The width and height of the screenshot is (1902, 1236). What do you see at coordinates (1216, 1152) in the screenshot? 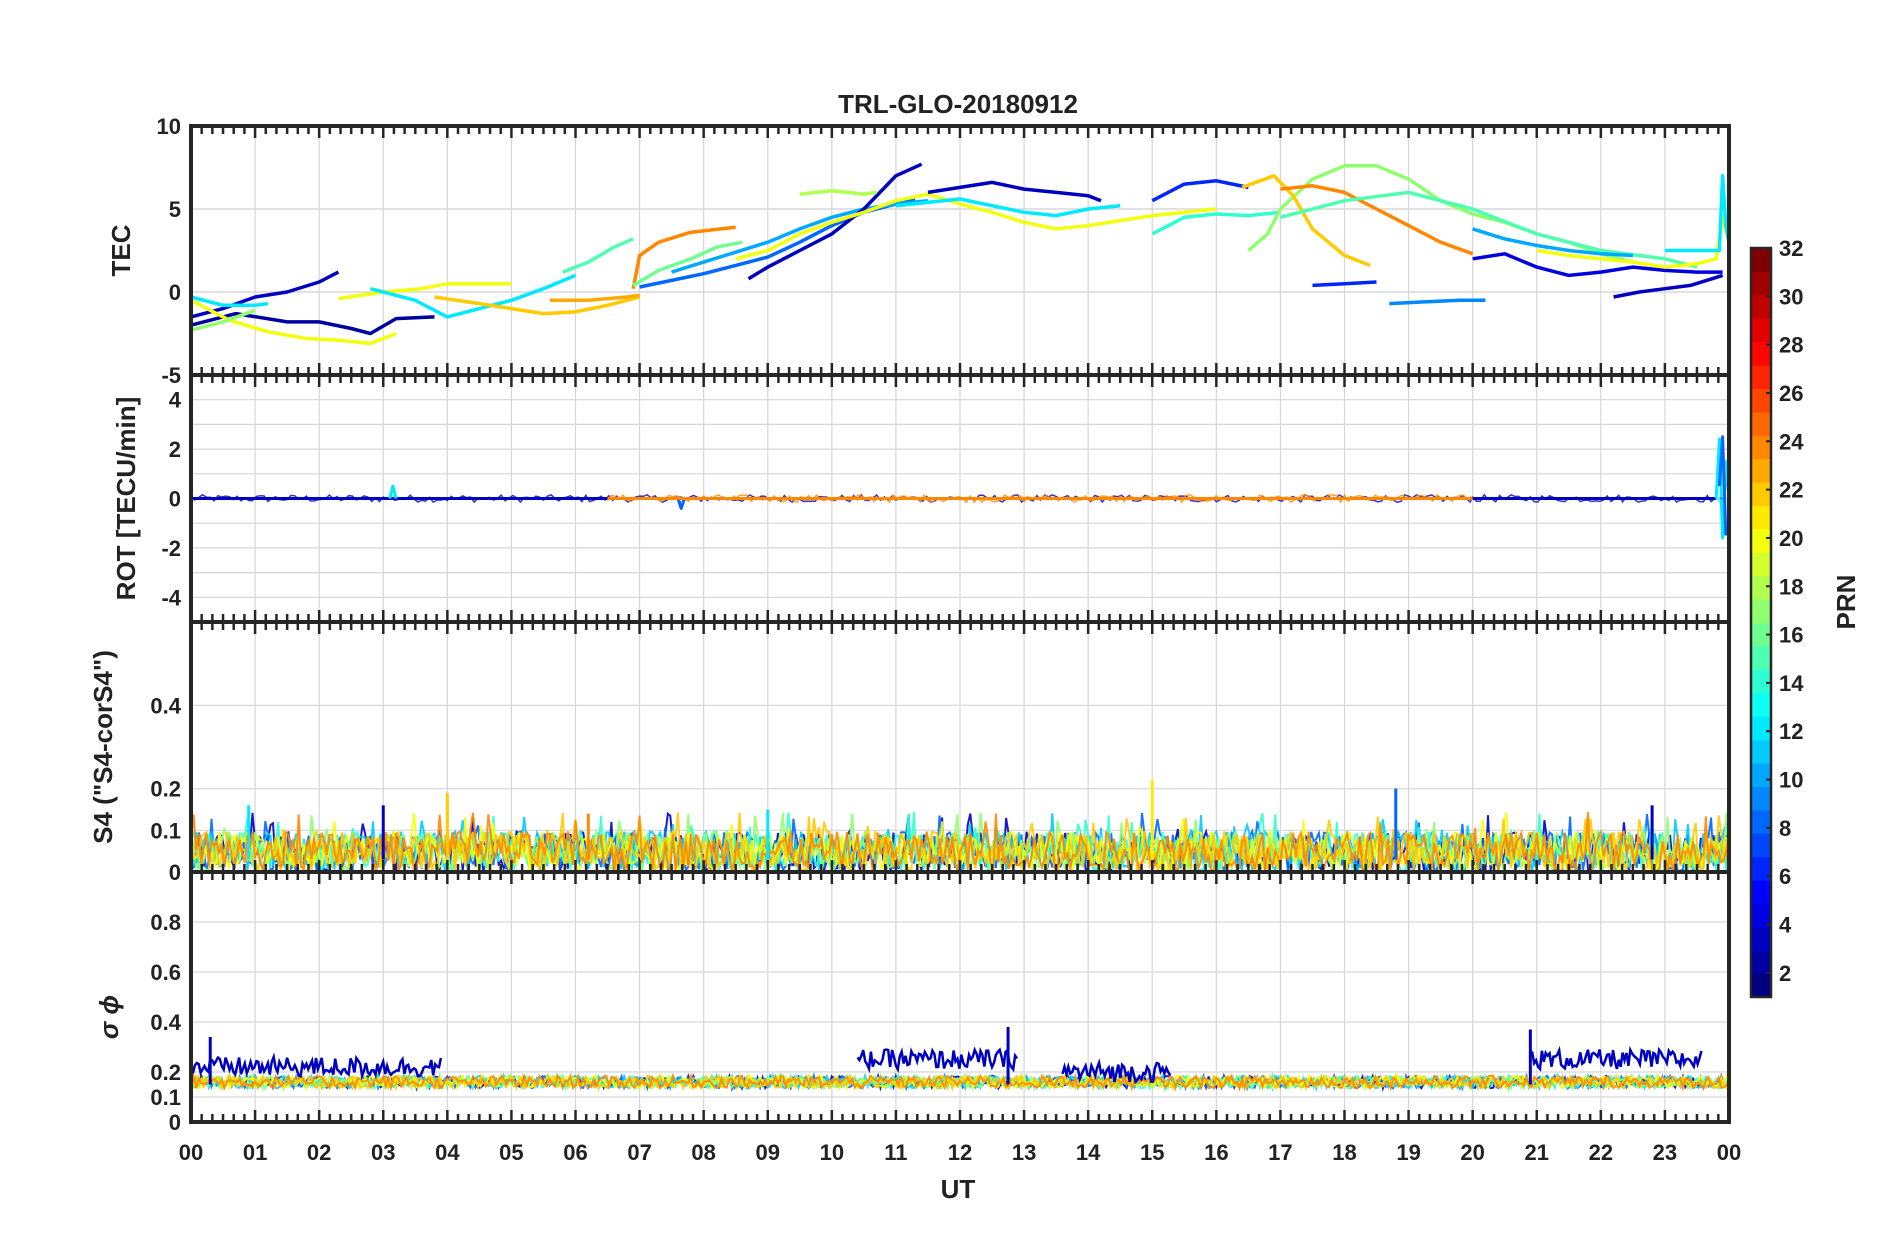
I see `x-tick-label: 16` at bounding box center [1216, 1152].